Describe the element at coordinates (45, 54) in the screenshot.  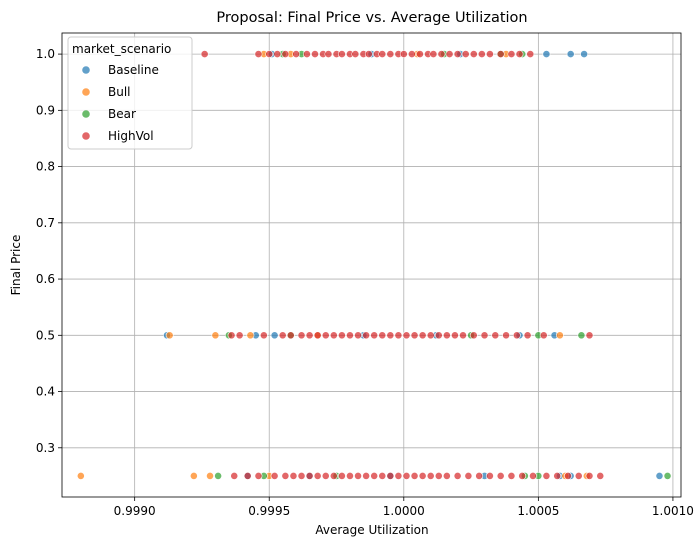
I see `y-tick-label: 1.0` at that location.